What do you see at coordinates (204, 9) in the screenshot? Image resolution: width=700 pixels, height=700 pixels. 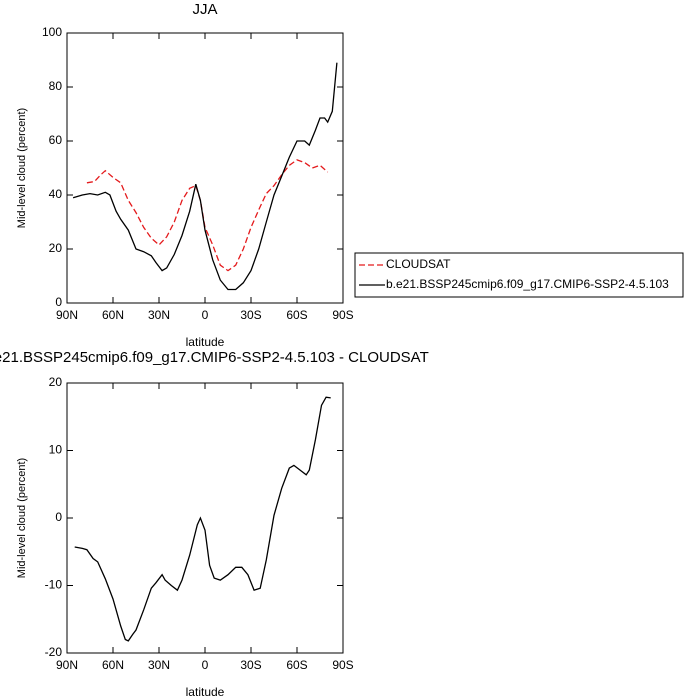 I see `chart-title: JJA` at bounding box center [204, 9].